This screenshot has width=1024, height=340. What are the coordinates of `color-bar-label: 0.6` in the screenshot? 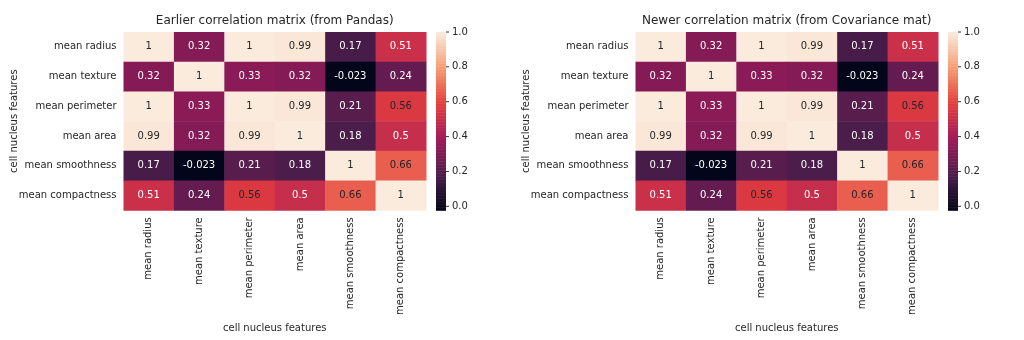 It's located at (460, 101).